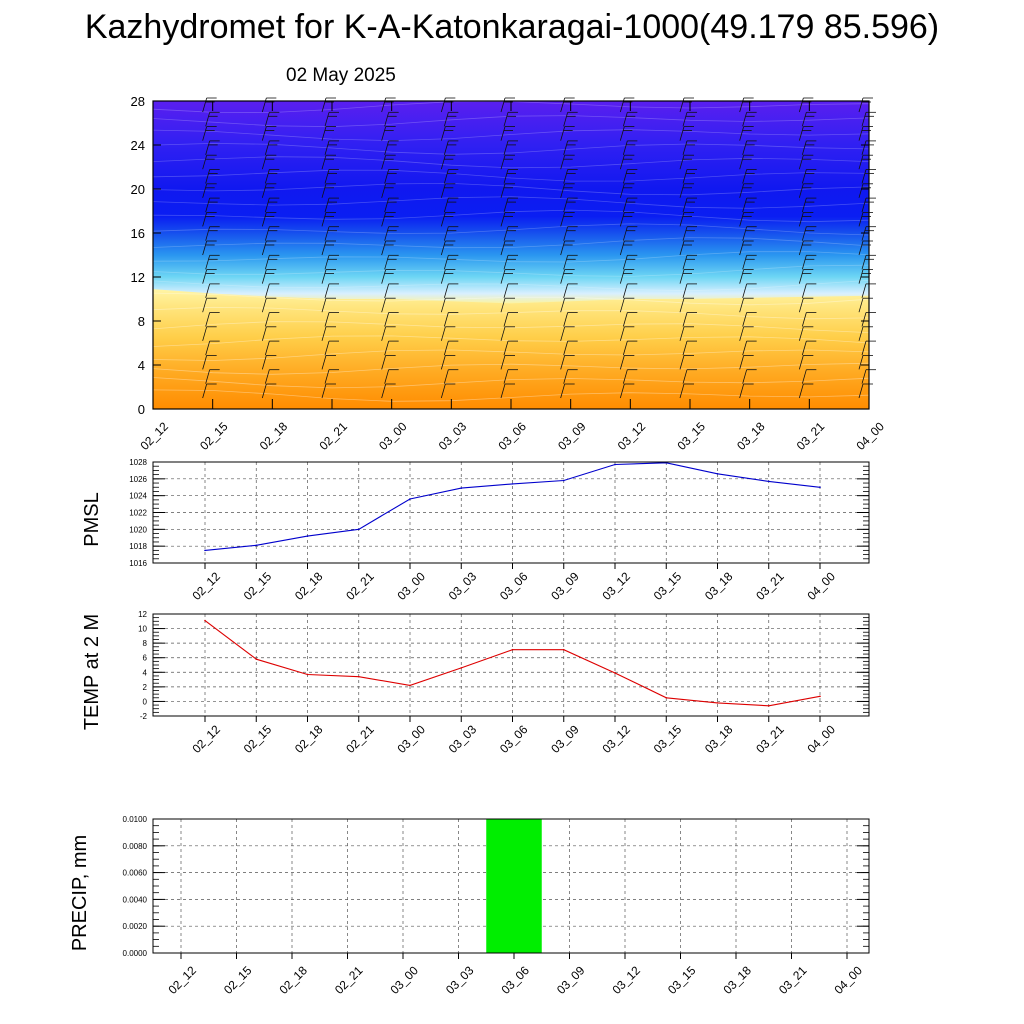  I want to click on x-tick-label: 02_21, so click(333, 436).